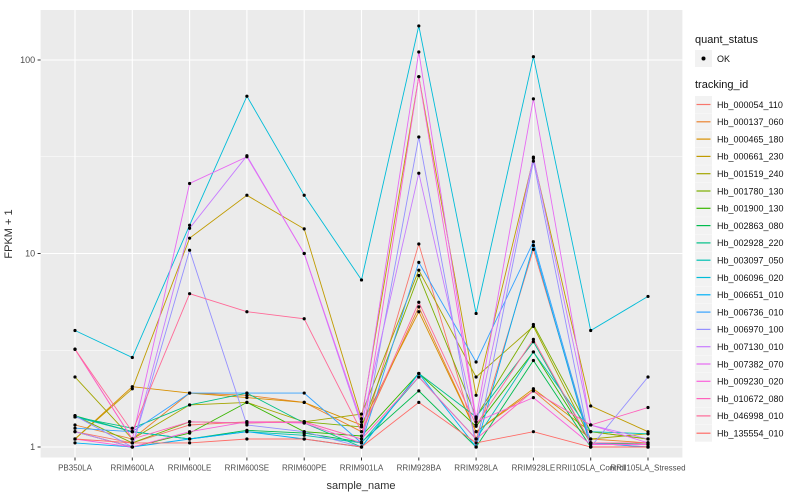  Describe the element at coordinates (32, 447) in the screenshot. I see `y-tick-label: 1` at that location.